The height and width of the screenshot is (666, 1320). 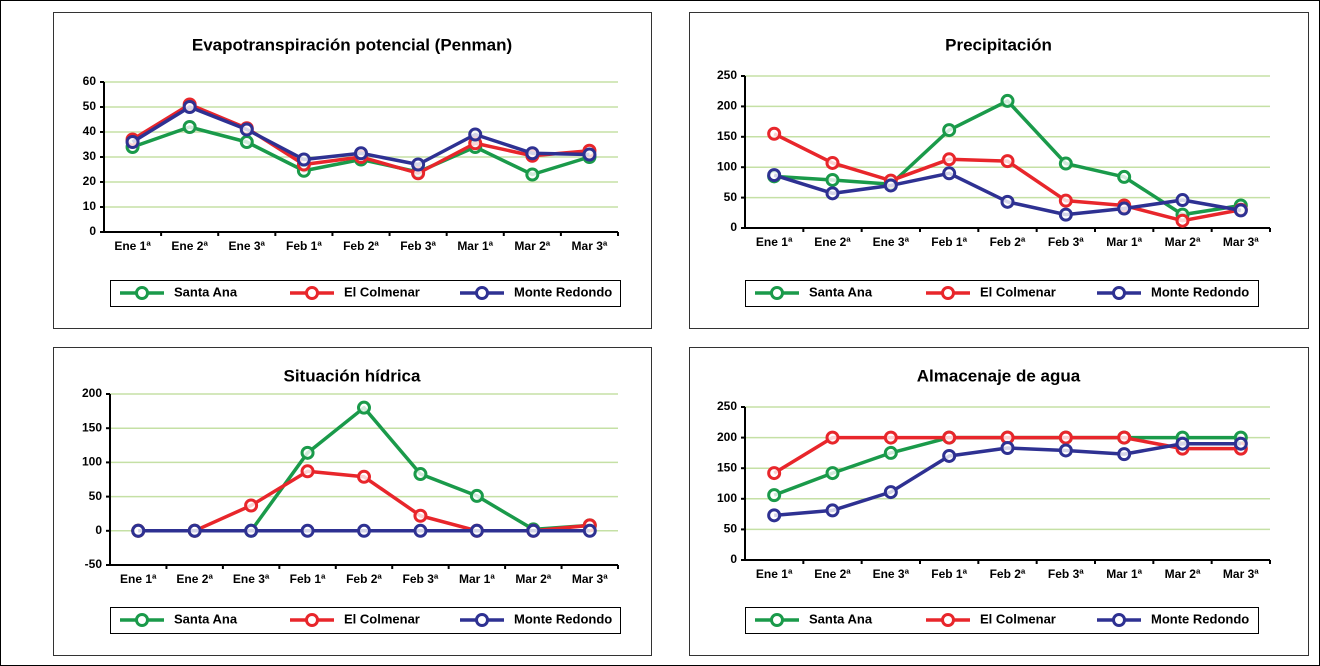 What do you see at coordinates (206, 618) in the screenshot?
I see `legend-label: Santa Ana` at bounding box center [206, 618].